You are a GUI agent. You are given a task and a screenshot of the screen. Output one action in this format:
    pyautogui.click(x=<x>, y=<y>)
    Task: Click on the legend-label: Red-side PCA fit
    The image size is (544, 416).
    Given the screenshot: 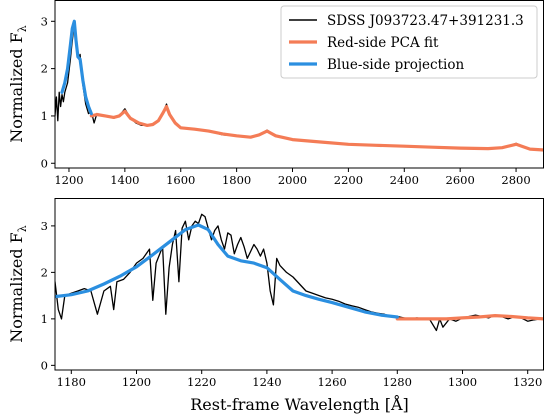 What is the action you would take?
    pyautogui.click(x=383, y=43)
    